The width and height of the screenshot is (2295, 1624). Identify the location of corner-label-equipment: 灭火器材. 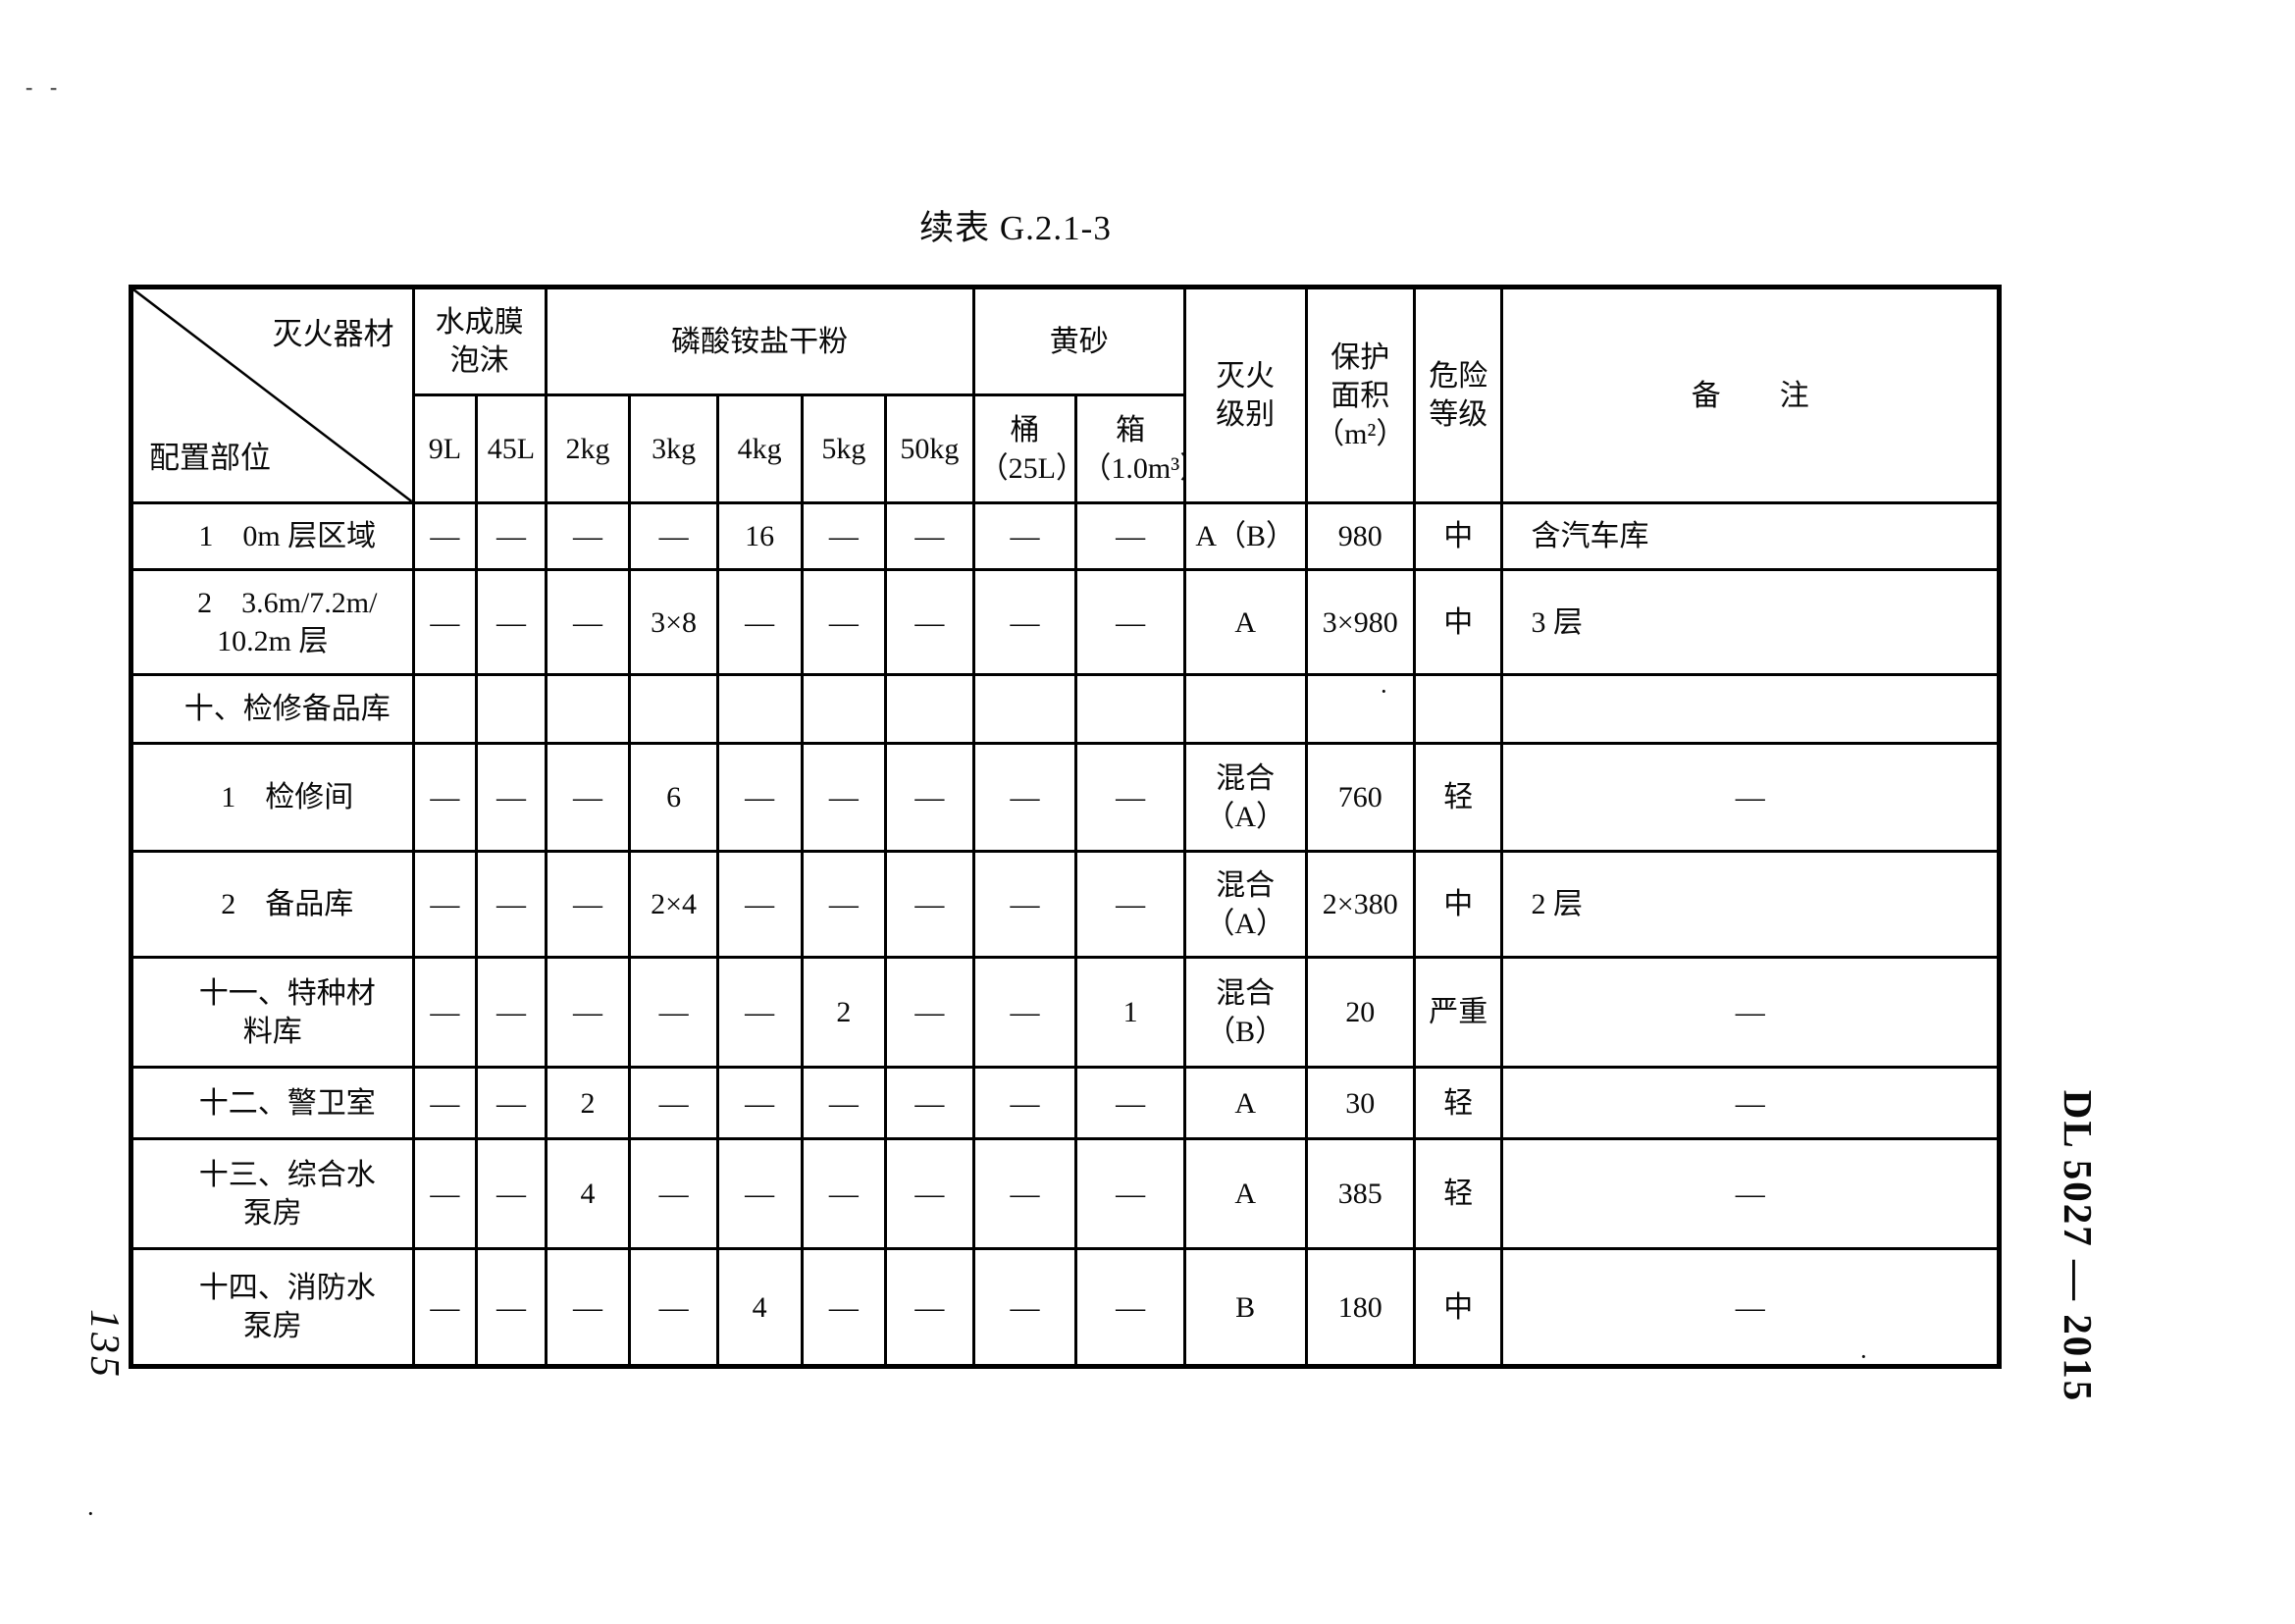
(333, 334).